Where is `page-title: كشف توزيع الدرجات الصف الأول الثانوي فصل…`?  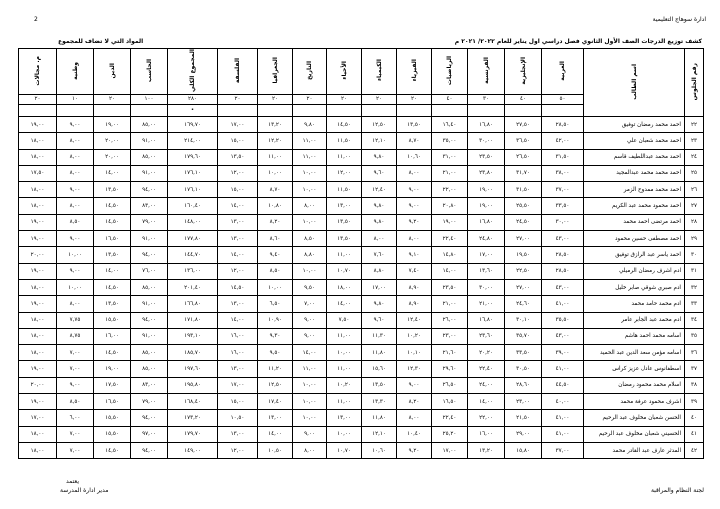
page-title: كشف توزيع الدرجات الصف الأول الثانوي فصل… is located at coordinates (578, 41).